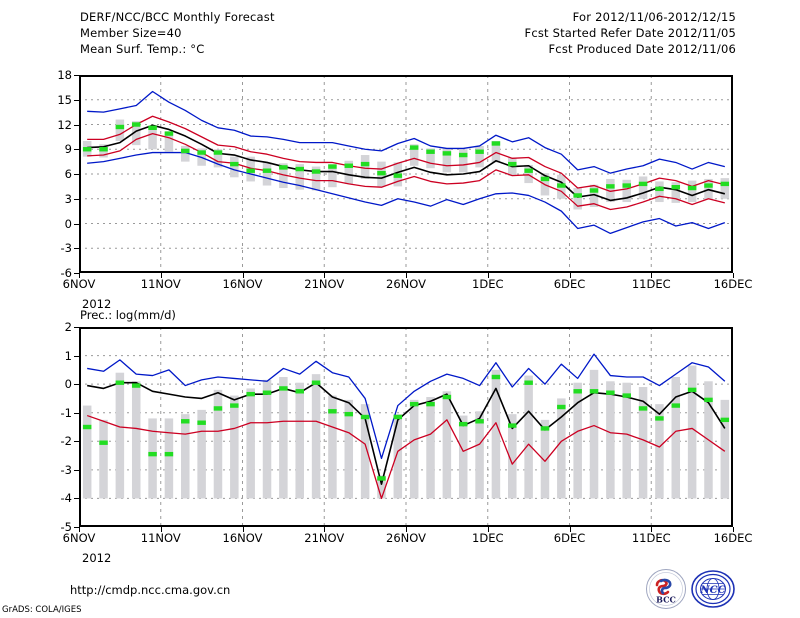 The height and width of the screenshot is (618, 800). What do you see at coordinates (142, 49) in the screenshot?
I see `temperature-variable-label: Mean Surf. Temp.: °C` at bounding box center [142, 49].